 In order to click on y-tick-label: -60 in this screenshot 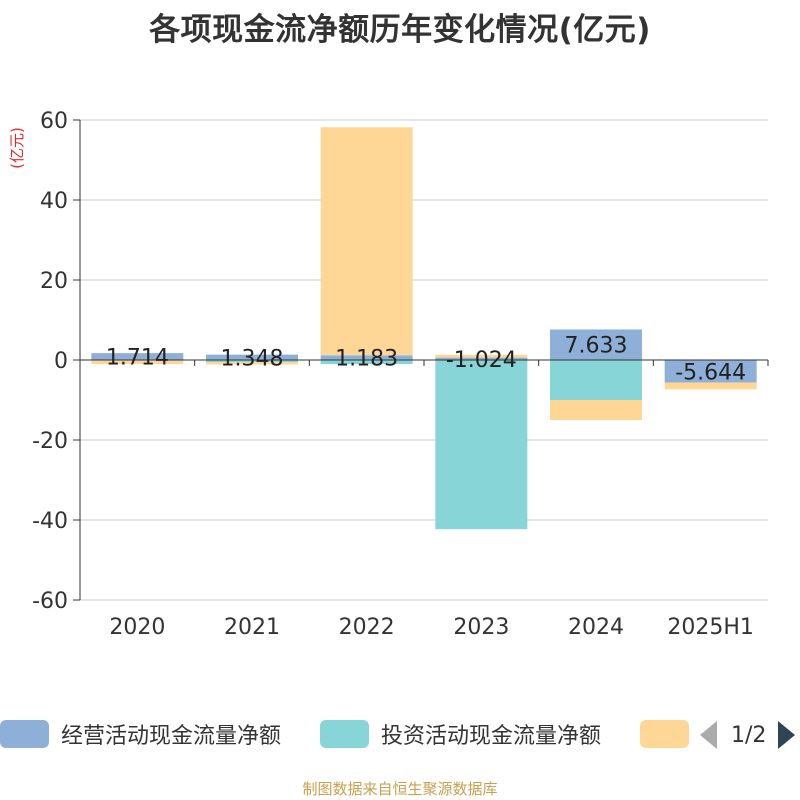, I will do `click(50, 601)`.